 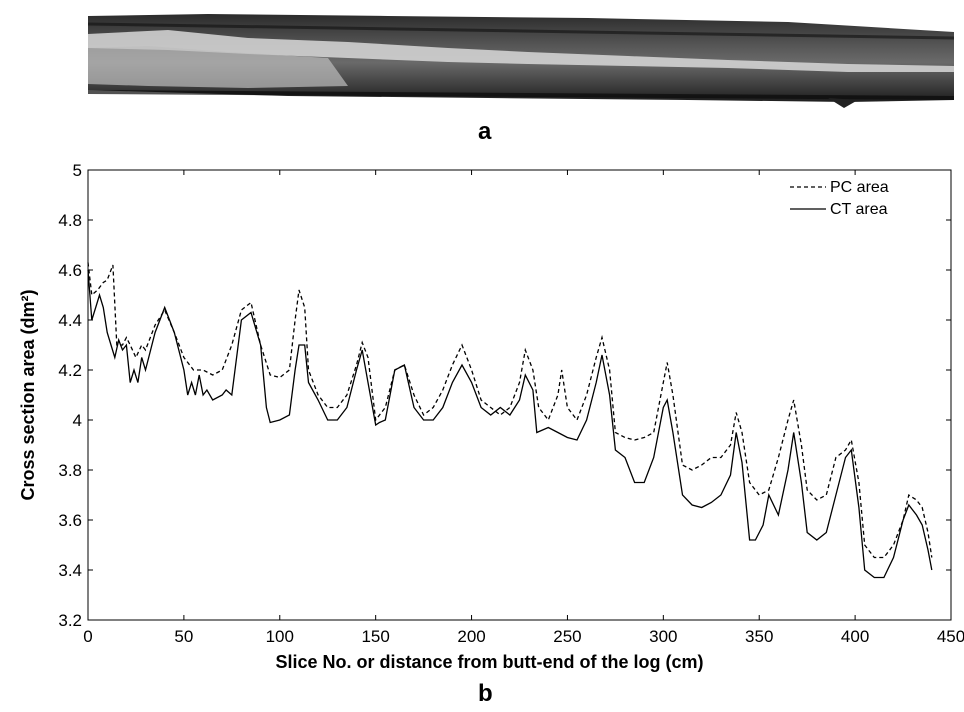 What do you see at coordinates (485, 693) in the screenshot?
I see `panel-label-b: b` at bounding box center [485, 693].